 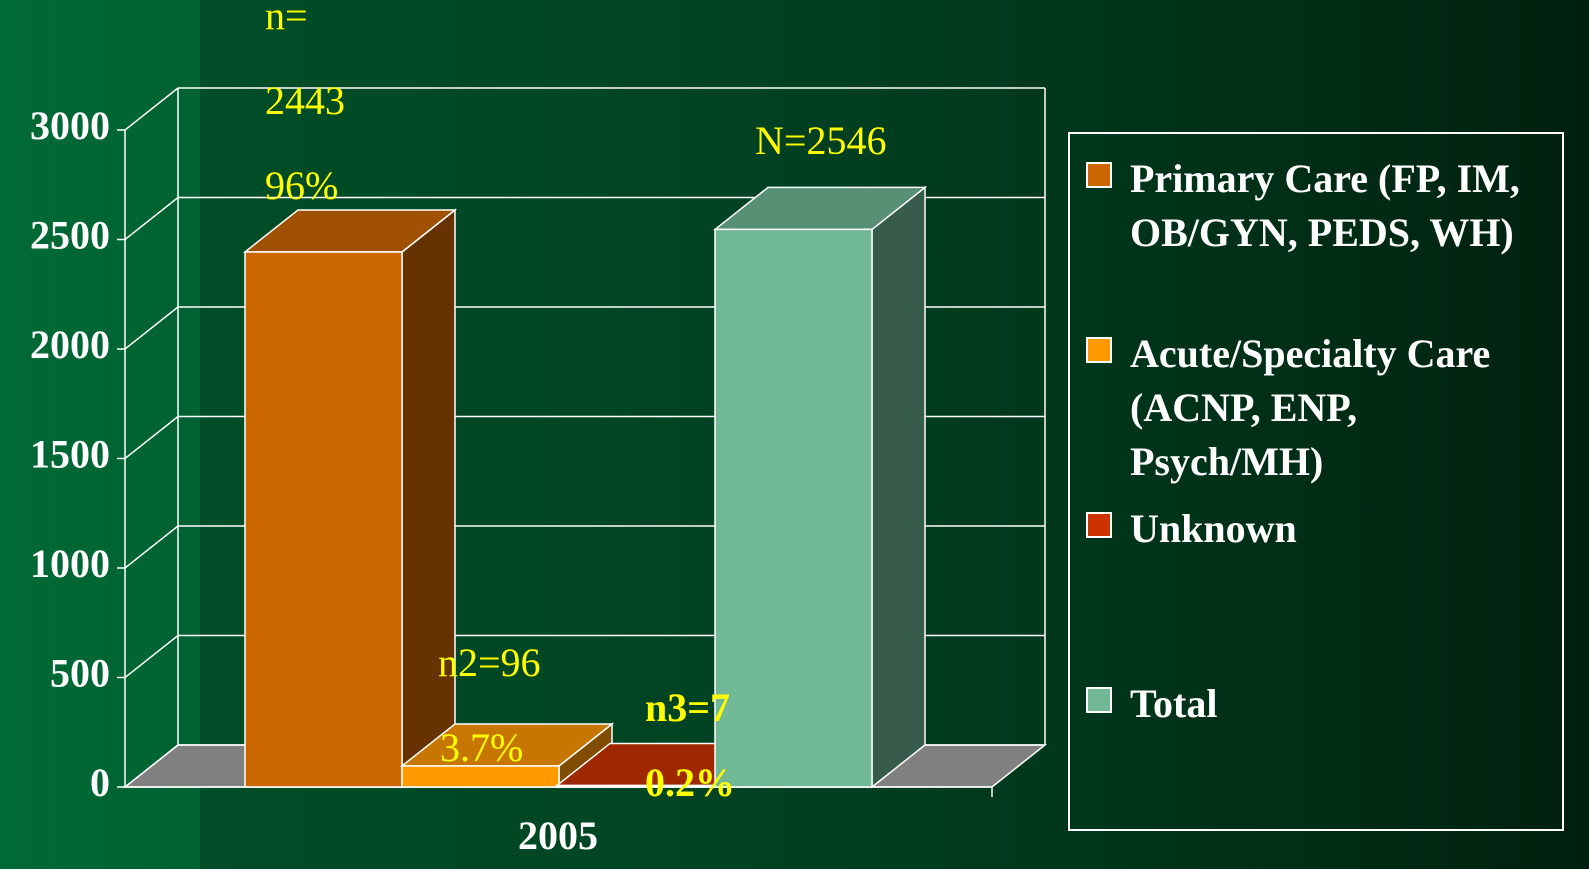 What do you see at coordinates (1325, 205) in the screenshot?
I see `legend-label: Primary Care (FP, IM, OB/GYN, PEDS, WH)` at bounding box center [1325, 205].